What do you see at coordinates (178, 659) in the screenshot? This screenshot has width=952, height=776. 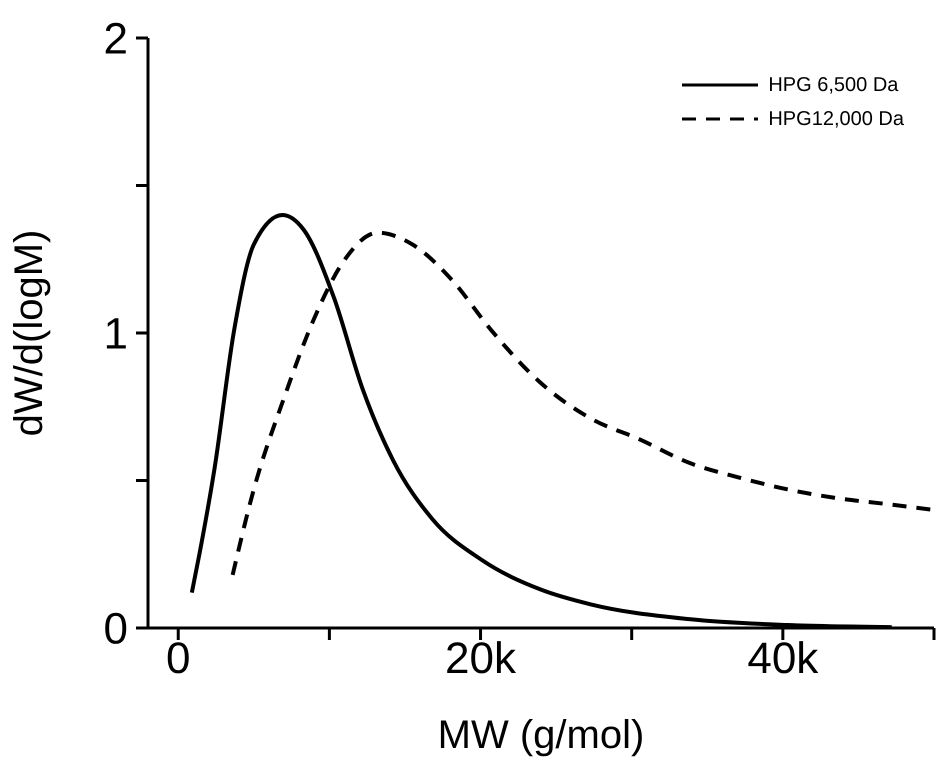 I see `x-tick-label: 0` at bounding box center [178, 659].